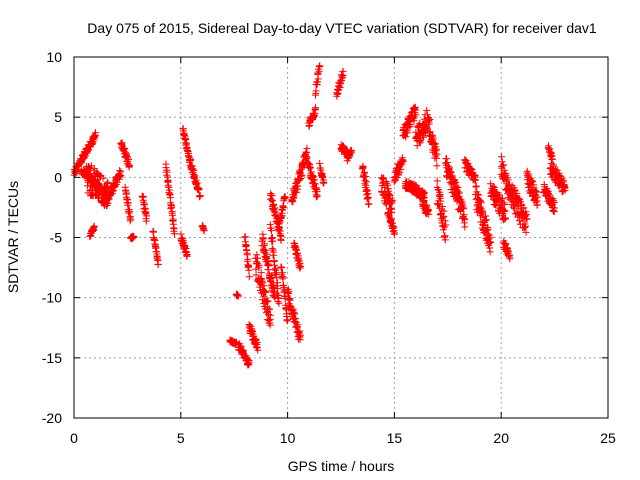 The width and height of the screenshot is (640, 480). I want to click on x-tick-label: 15, so click(395, 438).